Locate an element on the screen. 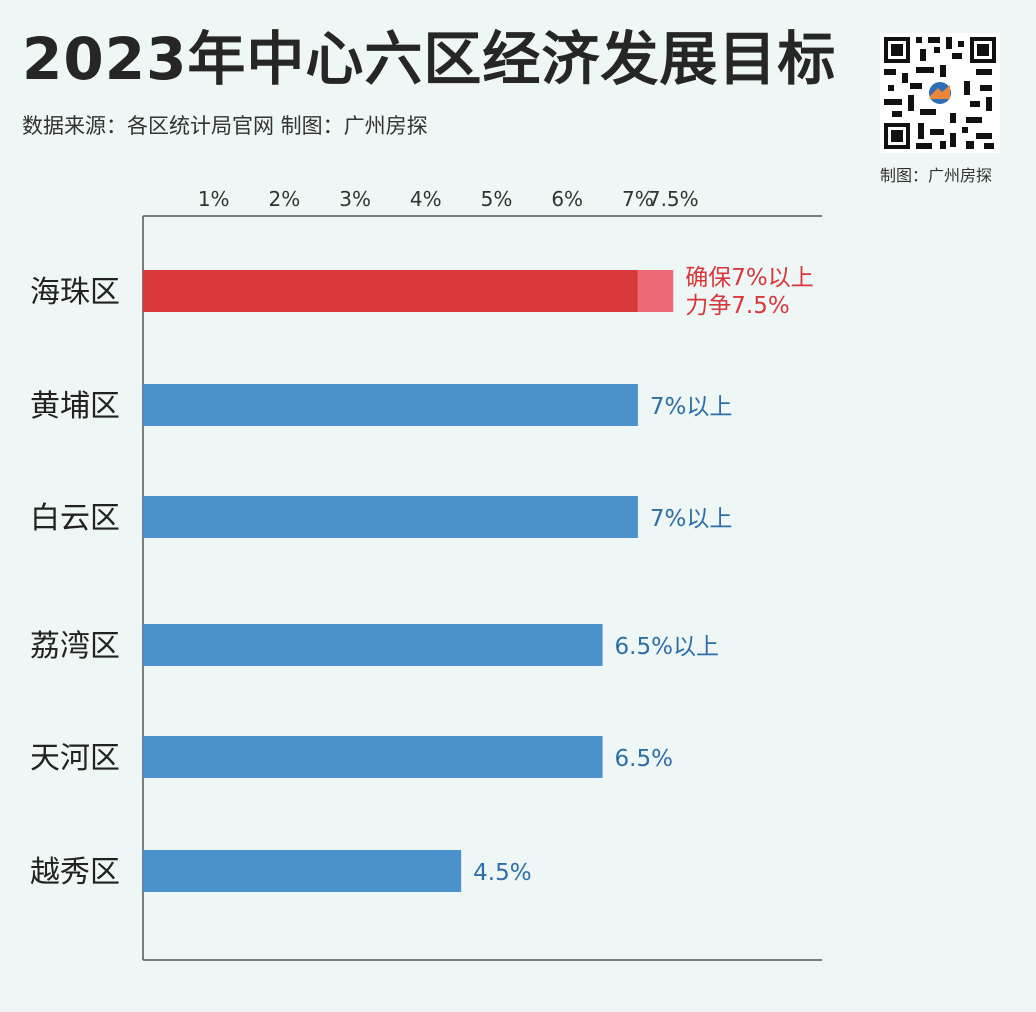 Image resolution: width=1036 pixels, height=1012 pixels. x-tick-label: 3% is located at coordinates (355, 199).